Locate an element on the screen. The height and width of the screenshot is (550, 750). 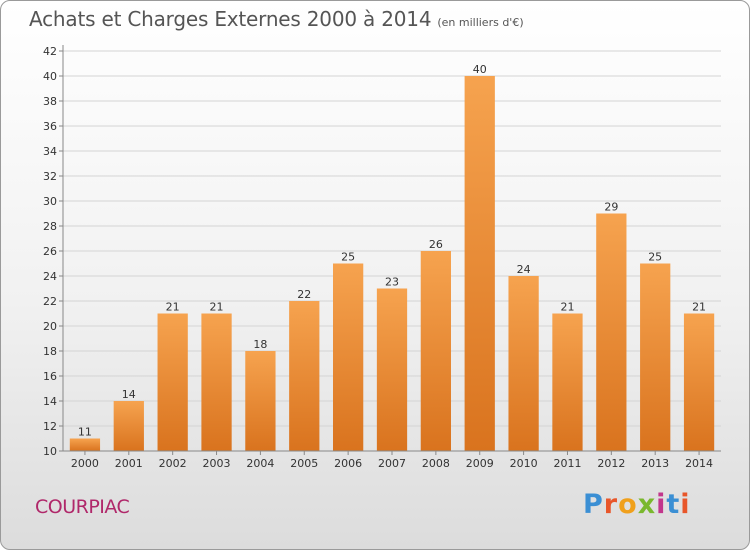
x-tick-label: 2014 is located at coordinates (699, 463).